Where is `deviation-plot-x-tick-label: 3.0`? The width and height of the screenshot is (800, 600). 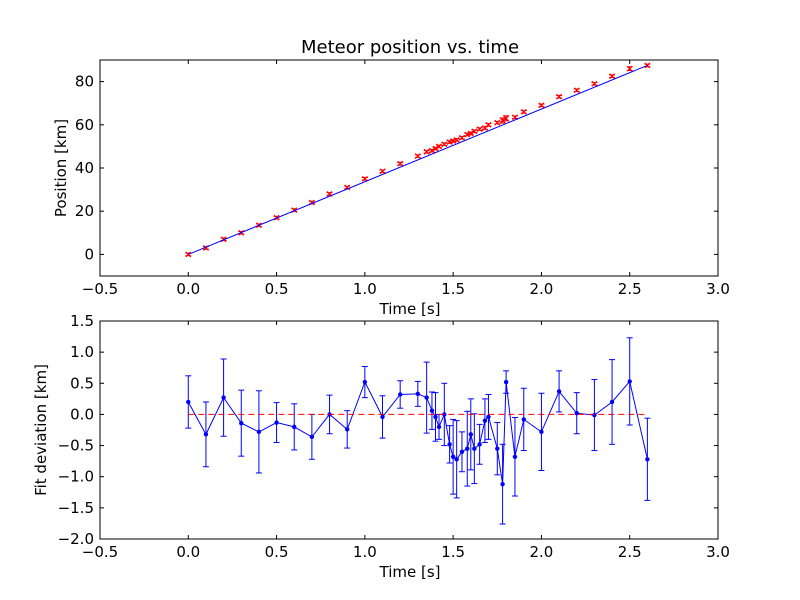
deviation-plot-x-tick-label: 3.0 is located at coordinates (718, 552).